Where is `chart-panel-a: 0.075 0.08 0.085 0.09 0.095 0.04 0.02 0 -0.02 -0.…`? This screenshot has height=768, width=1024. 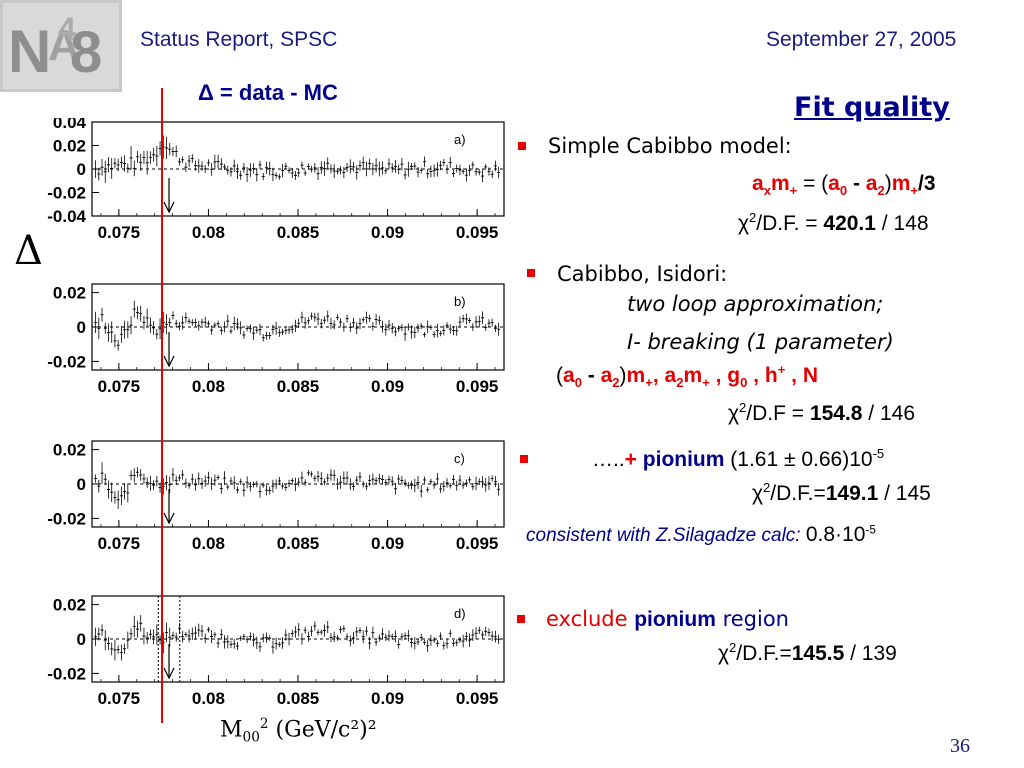
chart-panel-a: 0.075 0.08 0.085 0.09 0.095 0.04 0.02 0 -0.02 -0.… is located at coordinates (270, 179).